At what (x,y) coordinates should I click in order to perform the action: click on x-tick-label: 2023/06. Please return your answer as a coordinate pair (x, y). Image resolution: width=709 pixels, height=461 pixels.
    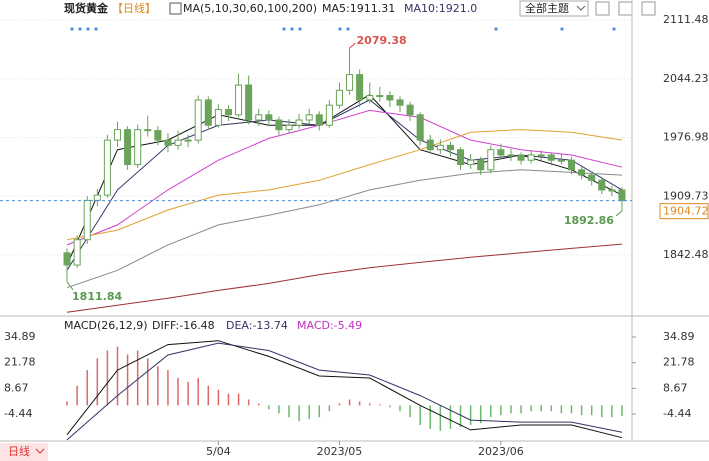
    Looking at the image, I should click on (501, 451).